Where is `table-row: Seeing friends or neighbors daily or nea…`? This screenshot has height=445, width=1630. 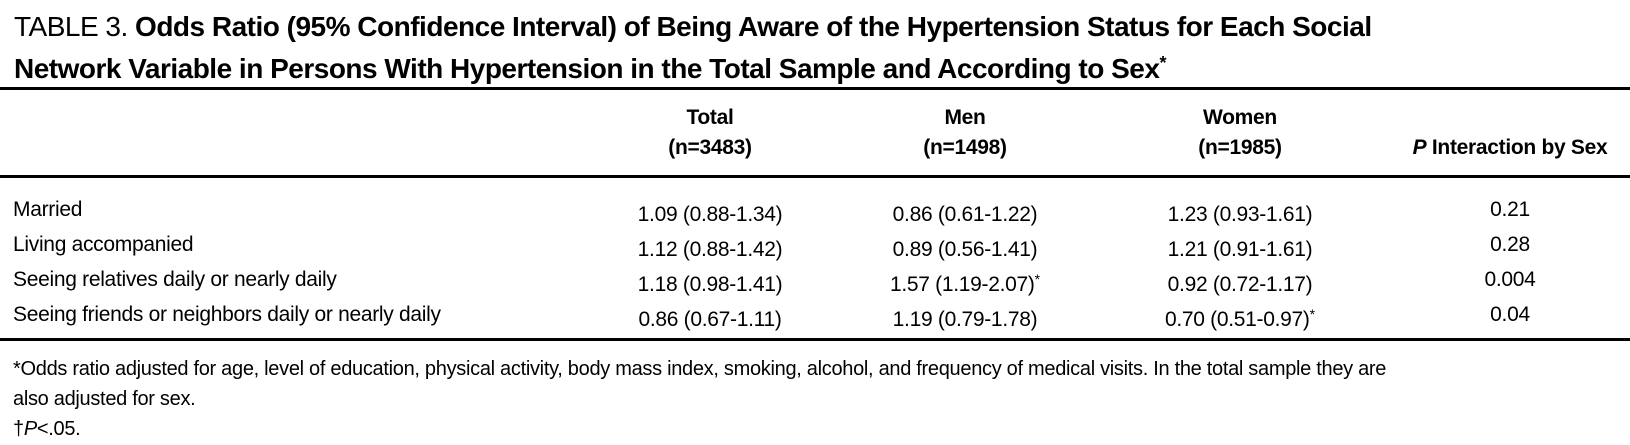 table-row: Seeing friends or neighbors daily or nea… is located at coordinates (815, 314).